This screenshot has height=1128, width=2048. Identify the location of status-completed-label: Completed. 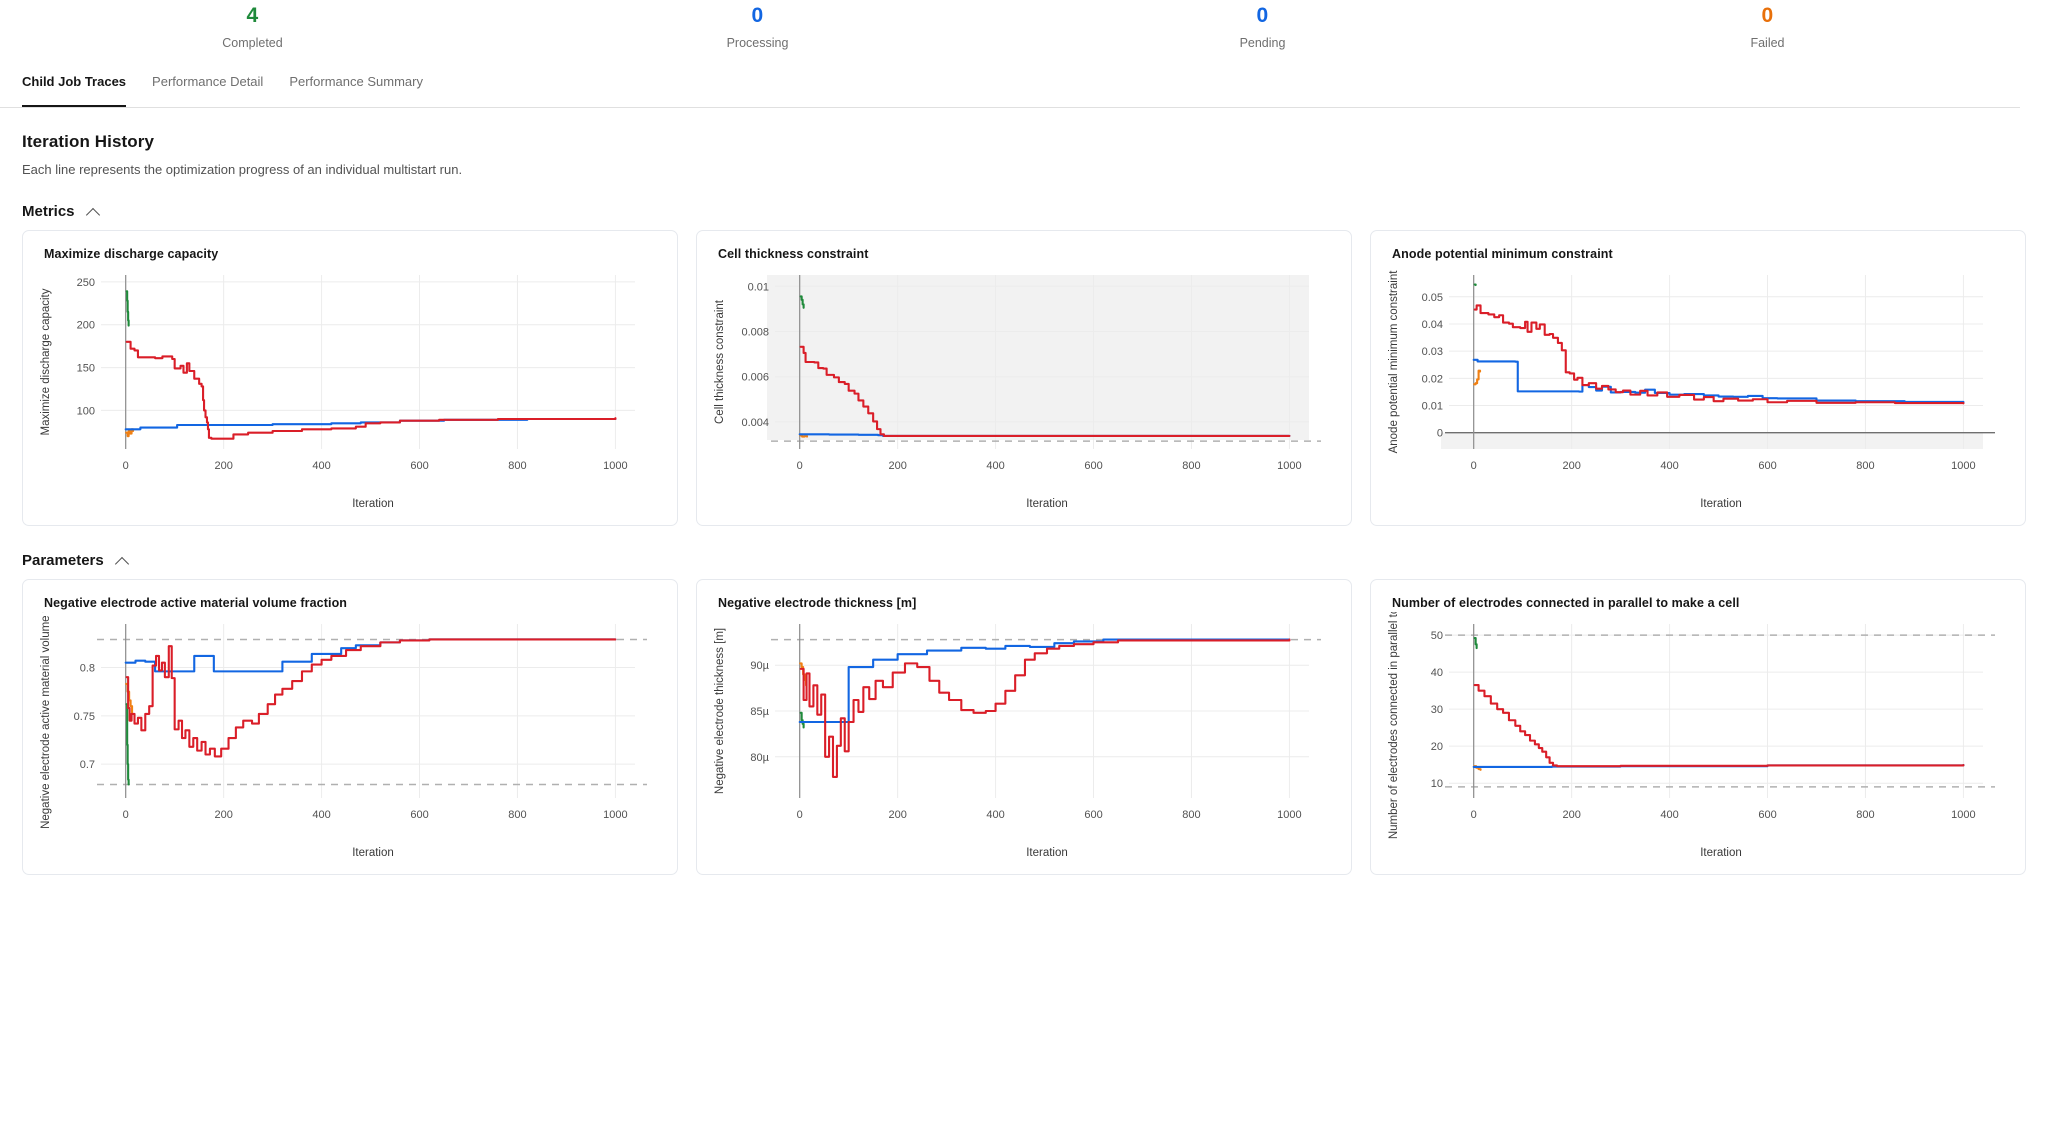
(252, 43).